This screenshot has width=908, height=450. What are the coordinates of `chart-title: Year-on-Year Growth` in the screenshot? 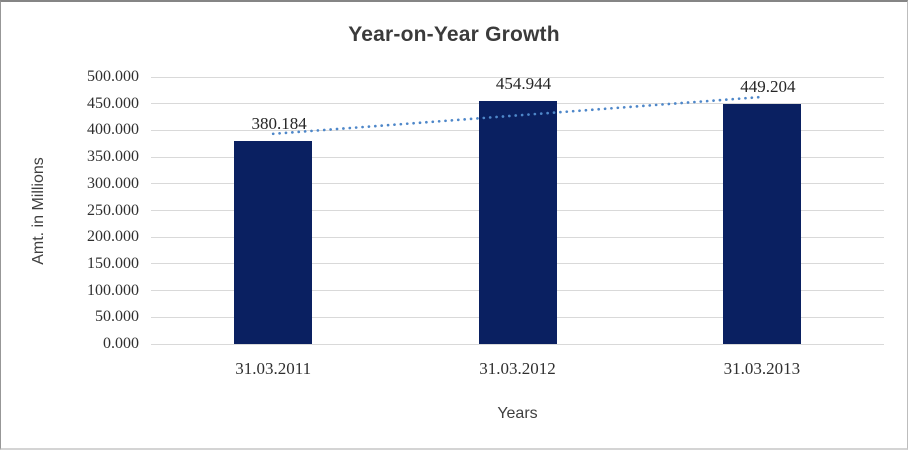 It's located at (454, 34).